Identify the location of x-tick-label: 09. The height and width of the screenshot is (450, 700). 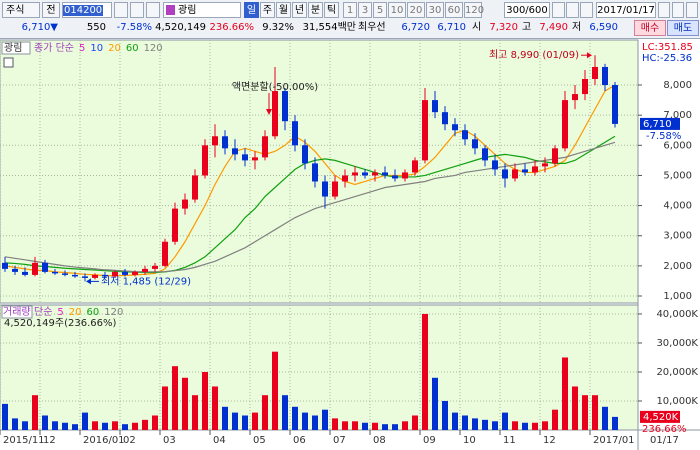
(429, 440).